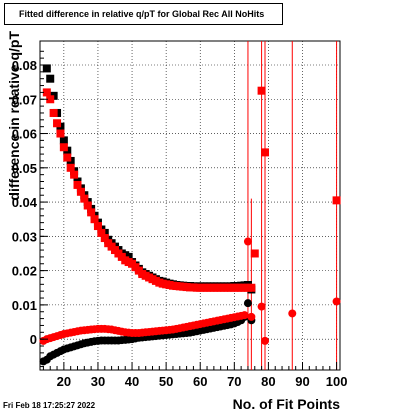 Image resolution: width=400 pixels, height=414 pixels. Describe the element at coordinates (286, 404) in the screenshot. I see `x-axis-label: No. of Fit Points` at that location.